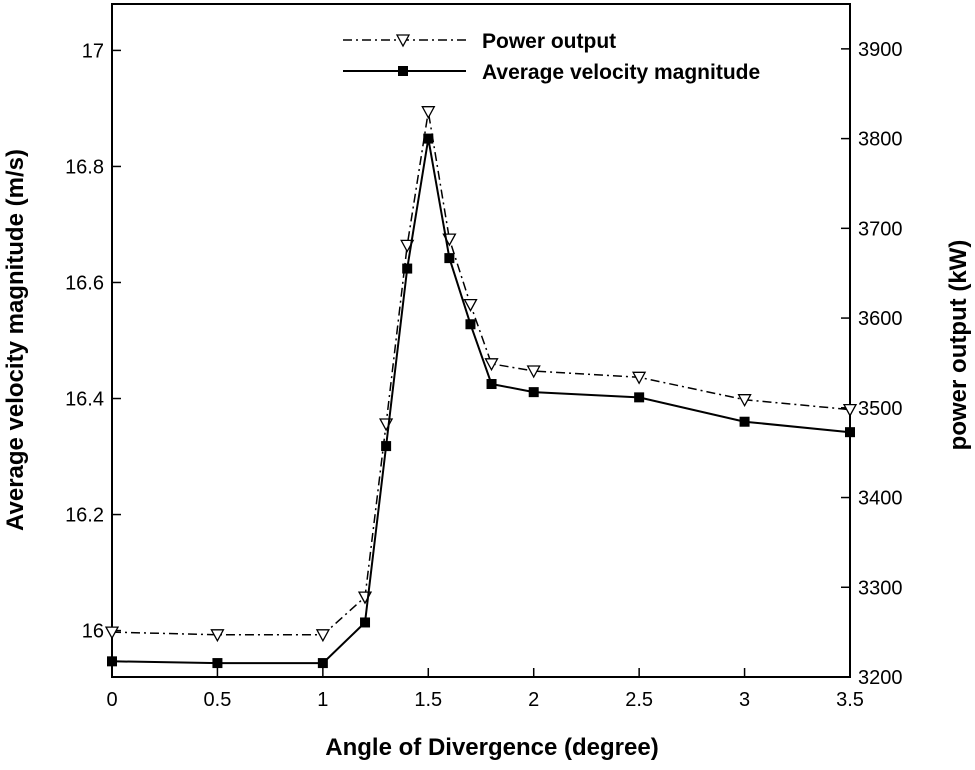 Image resolution: width=975 pixels, height=770 pixels. I want to click on x-tick-label: 0, so click(111, 700).